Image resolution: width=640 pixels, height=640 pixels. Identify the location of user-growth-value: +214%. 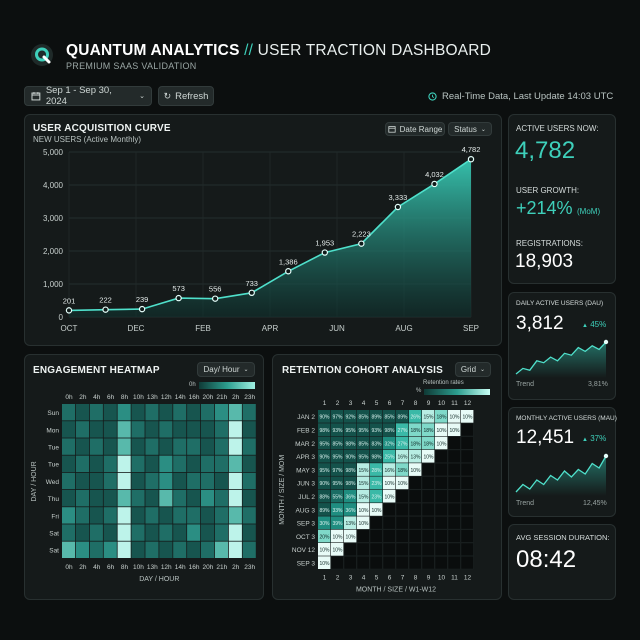
(544, 208).